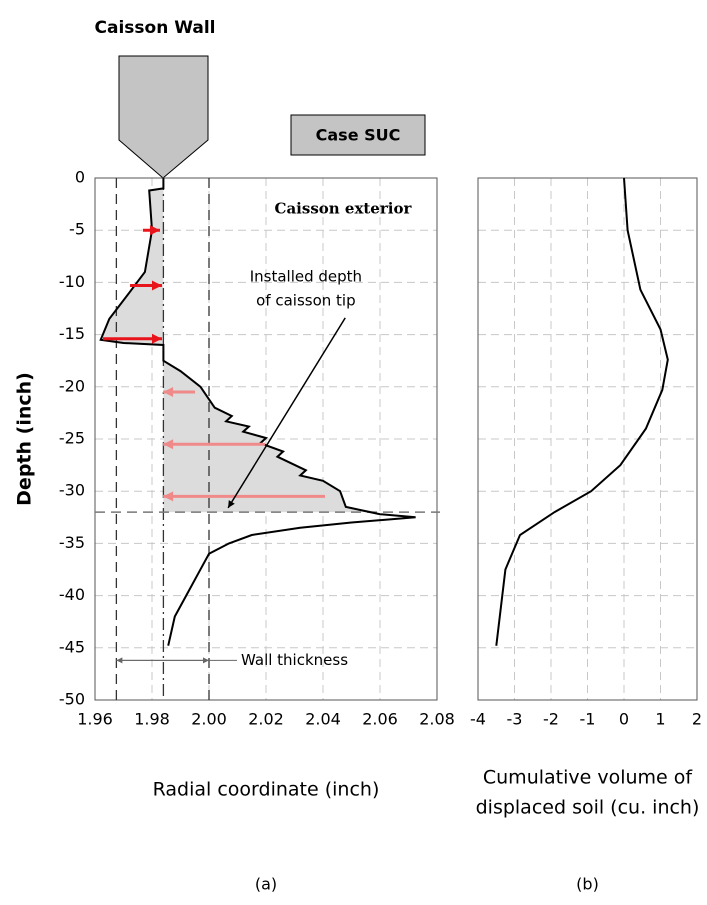  Describe the element at coordinates (72, 438) in the screenshot. I see `y-tick-label: -25` at that location.